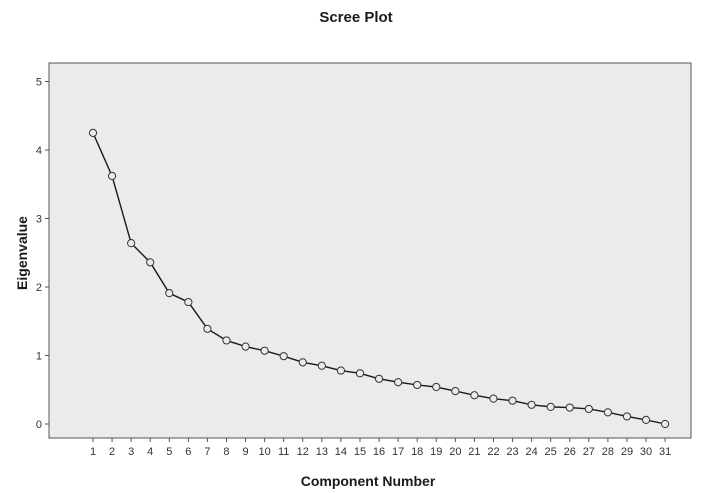 The height and width of the screenshot is (493, 704). I want to click on x-tick-label: 3, so click(131, 452).